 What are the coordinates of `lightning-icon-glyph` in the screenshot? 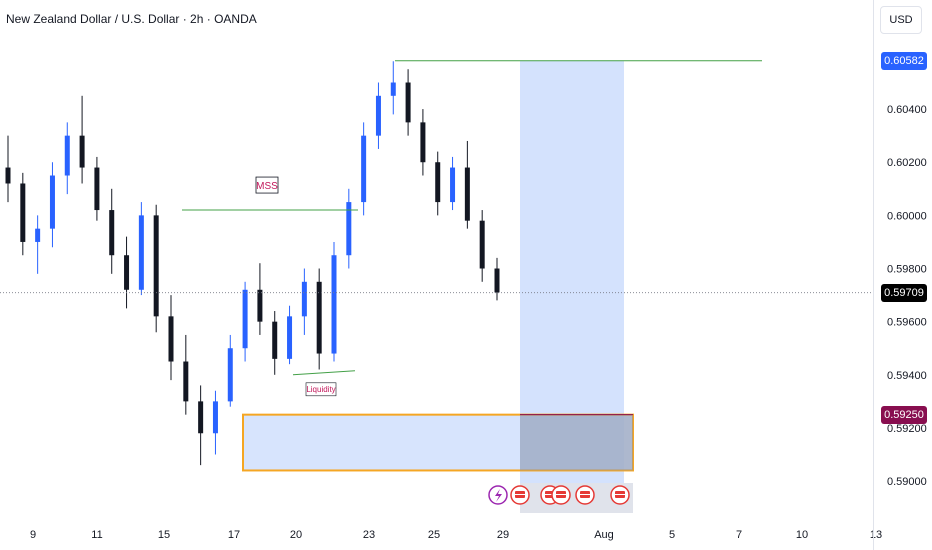 It's located at (498, 495).